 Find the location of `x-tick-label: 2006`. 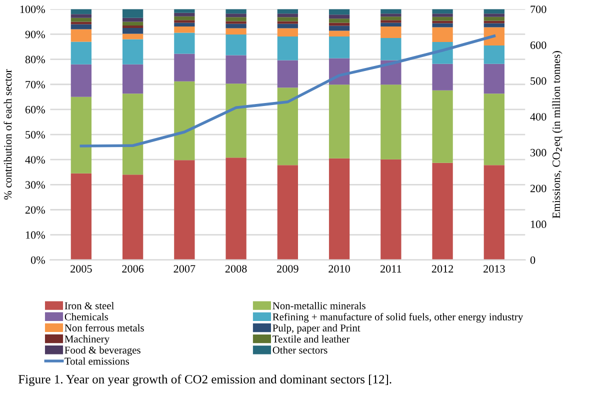

x-tick-label: 2006 is located at coordinates (133, 269).